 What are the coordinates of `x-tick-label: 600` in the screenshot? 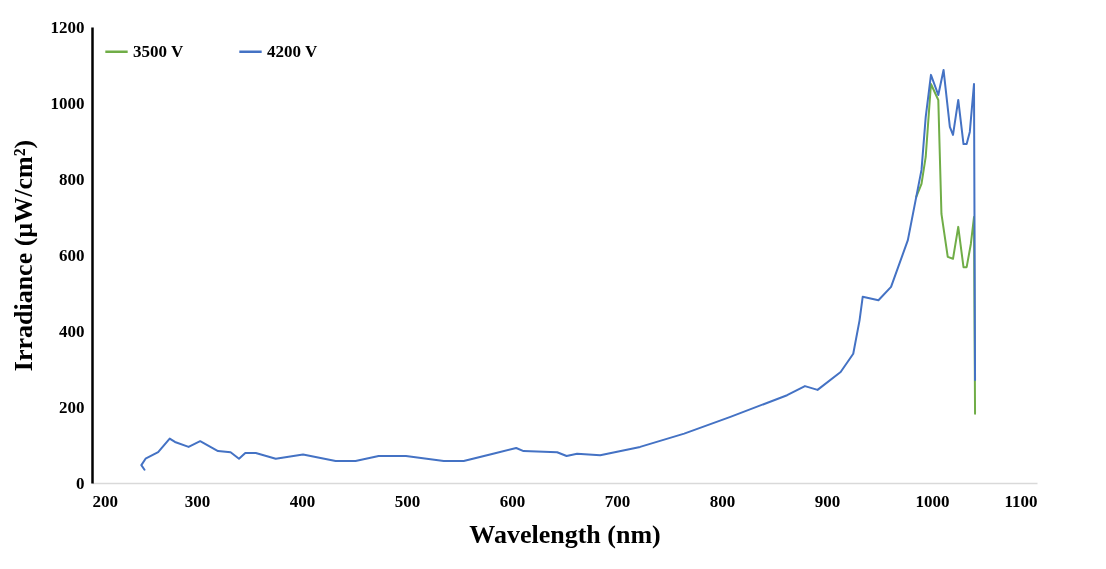 It's located at (512, 501).